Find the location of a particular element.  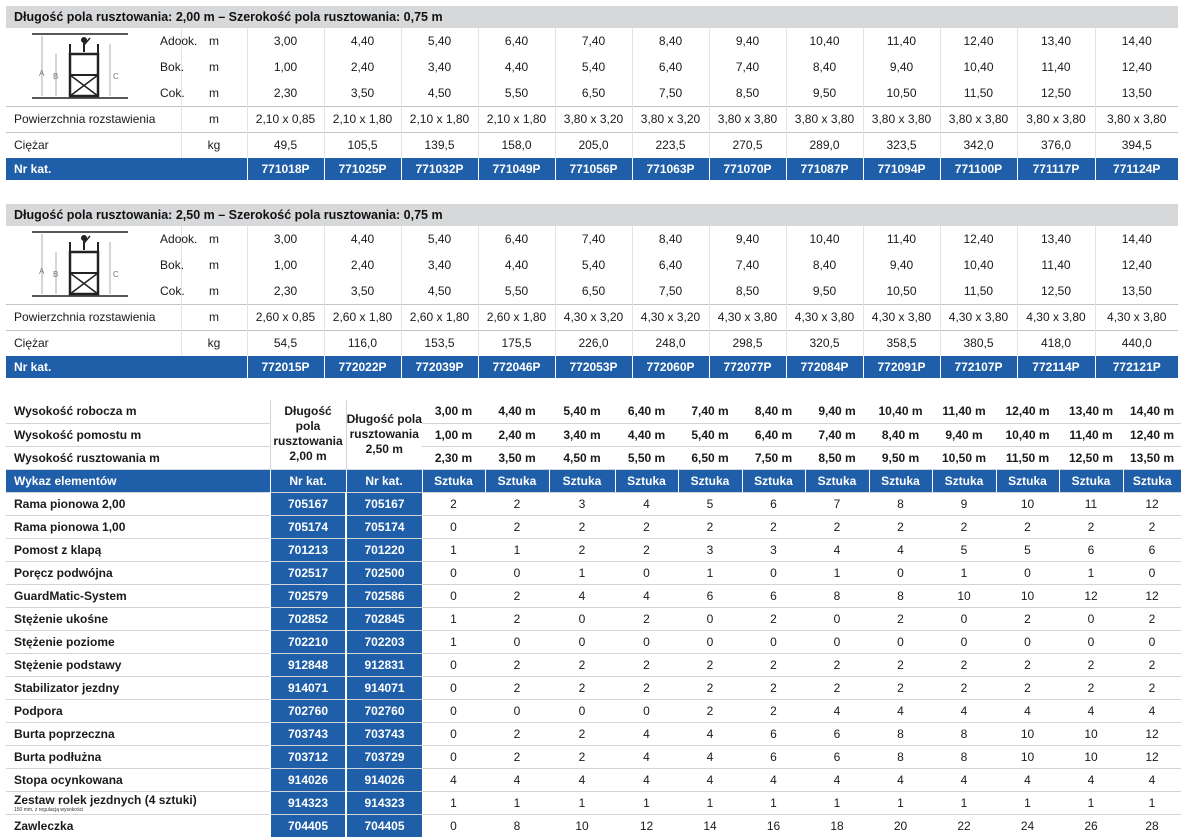

catalog-number: 771124P is located at coordinates (1136, 169).